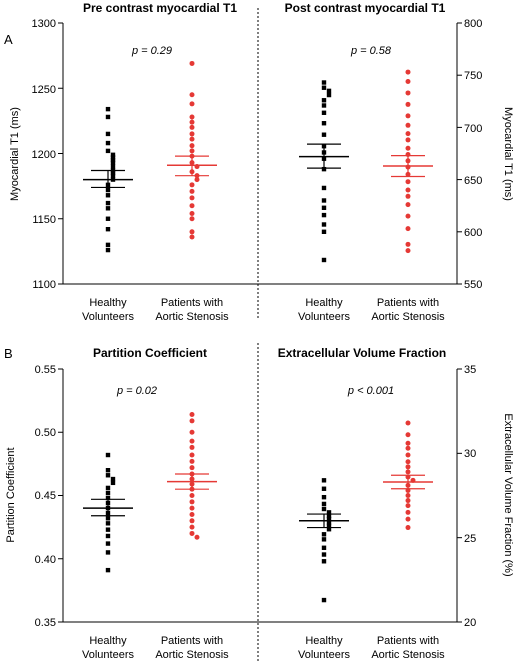 The width and height of the screenshot is (520, 661). What do you see at coordinates (45, 370) in the screenshot?
I see `tick-label: 0.55` at bounding box center [45, 370].